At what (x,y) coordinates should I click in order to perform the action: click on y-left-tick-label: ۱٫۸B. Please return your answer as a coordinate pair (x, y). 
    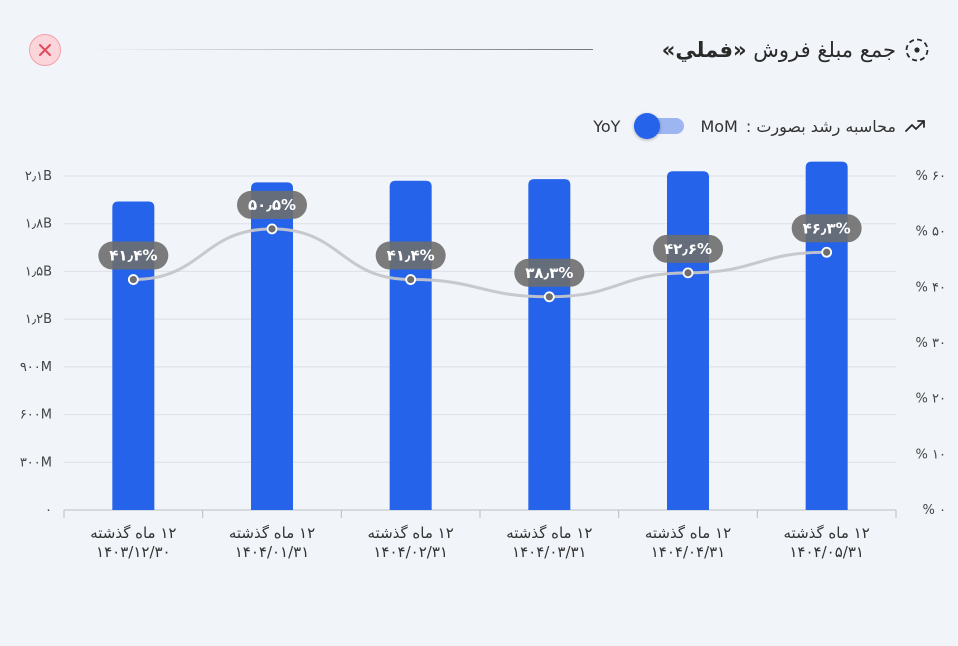
    Looking at the image, I should click on (38, 224).